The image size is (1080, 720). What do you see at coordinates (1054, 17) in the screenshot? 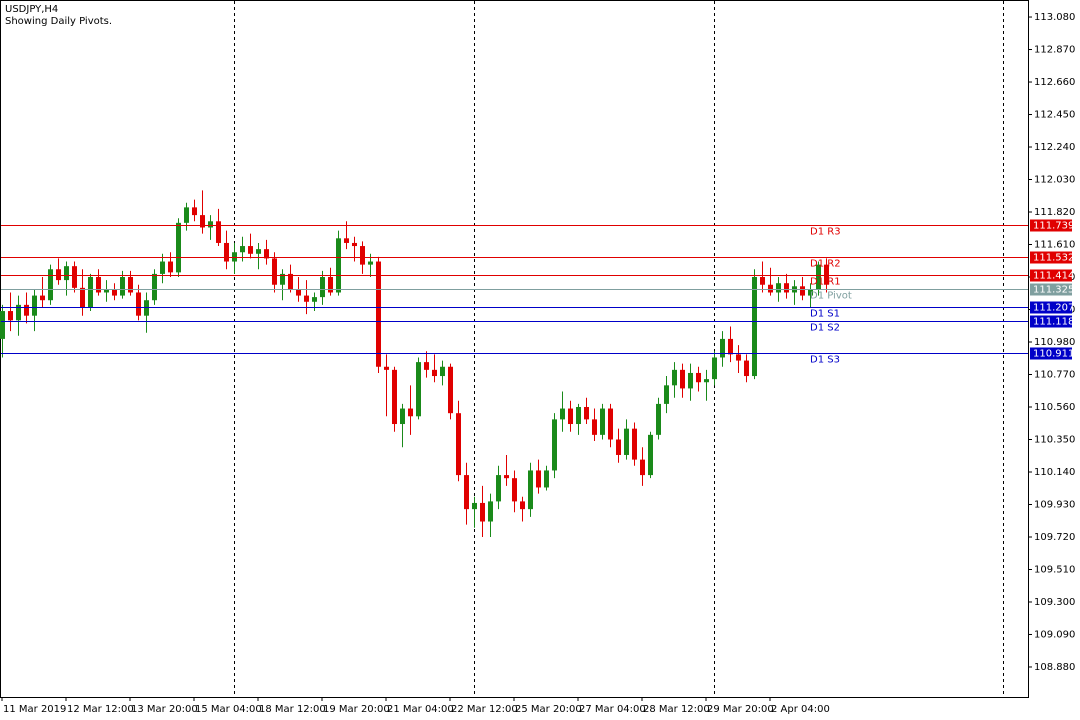
I see `y-tick-label: 113.080` at bounding box center [1054, 17].